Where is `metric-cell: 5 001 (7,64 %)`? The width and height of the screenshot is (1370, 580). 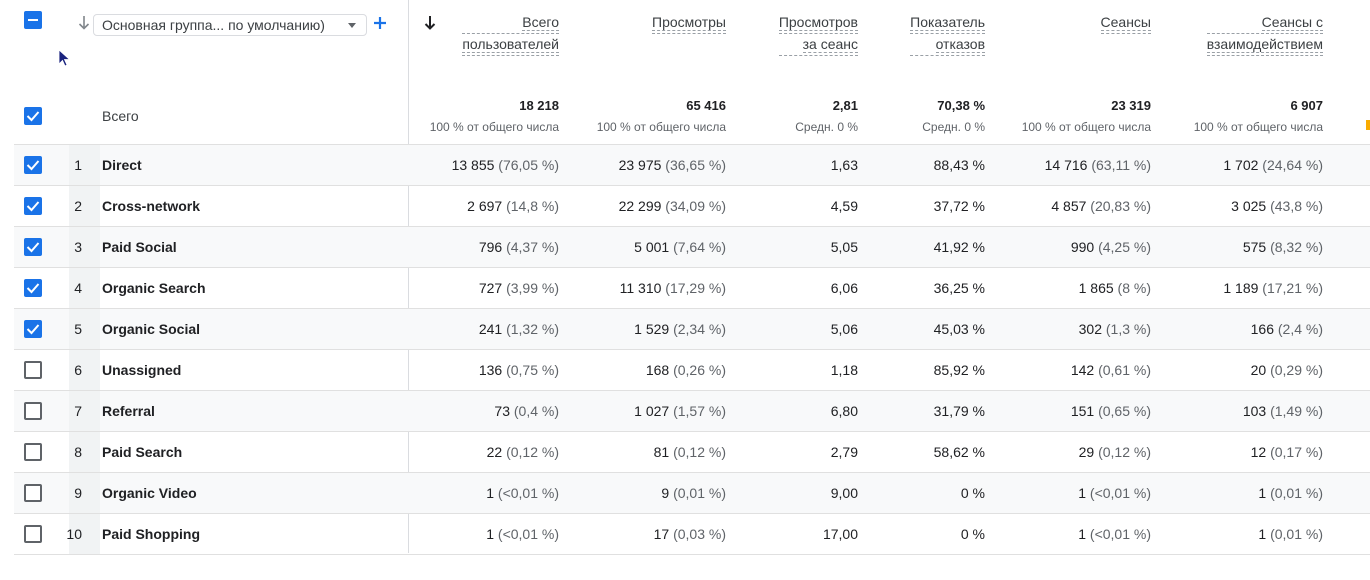 metric-cell: 5 001 (7,64 %) is located at coordinates (680, 247).